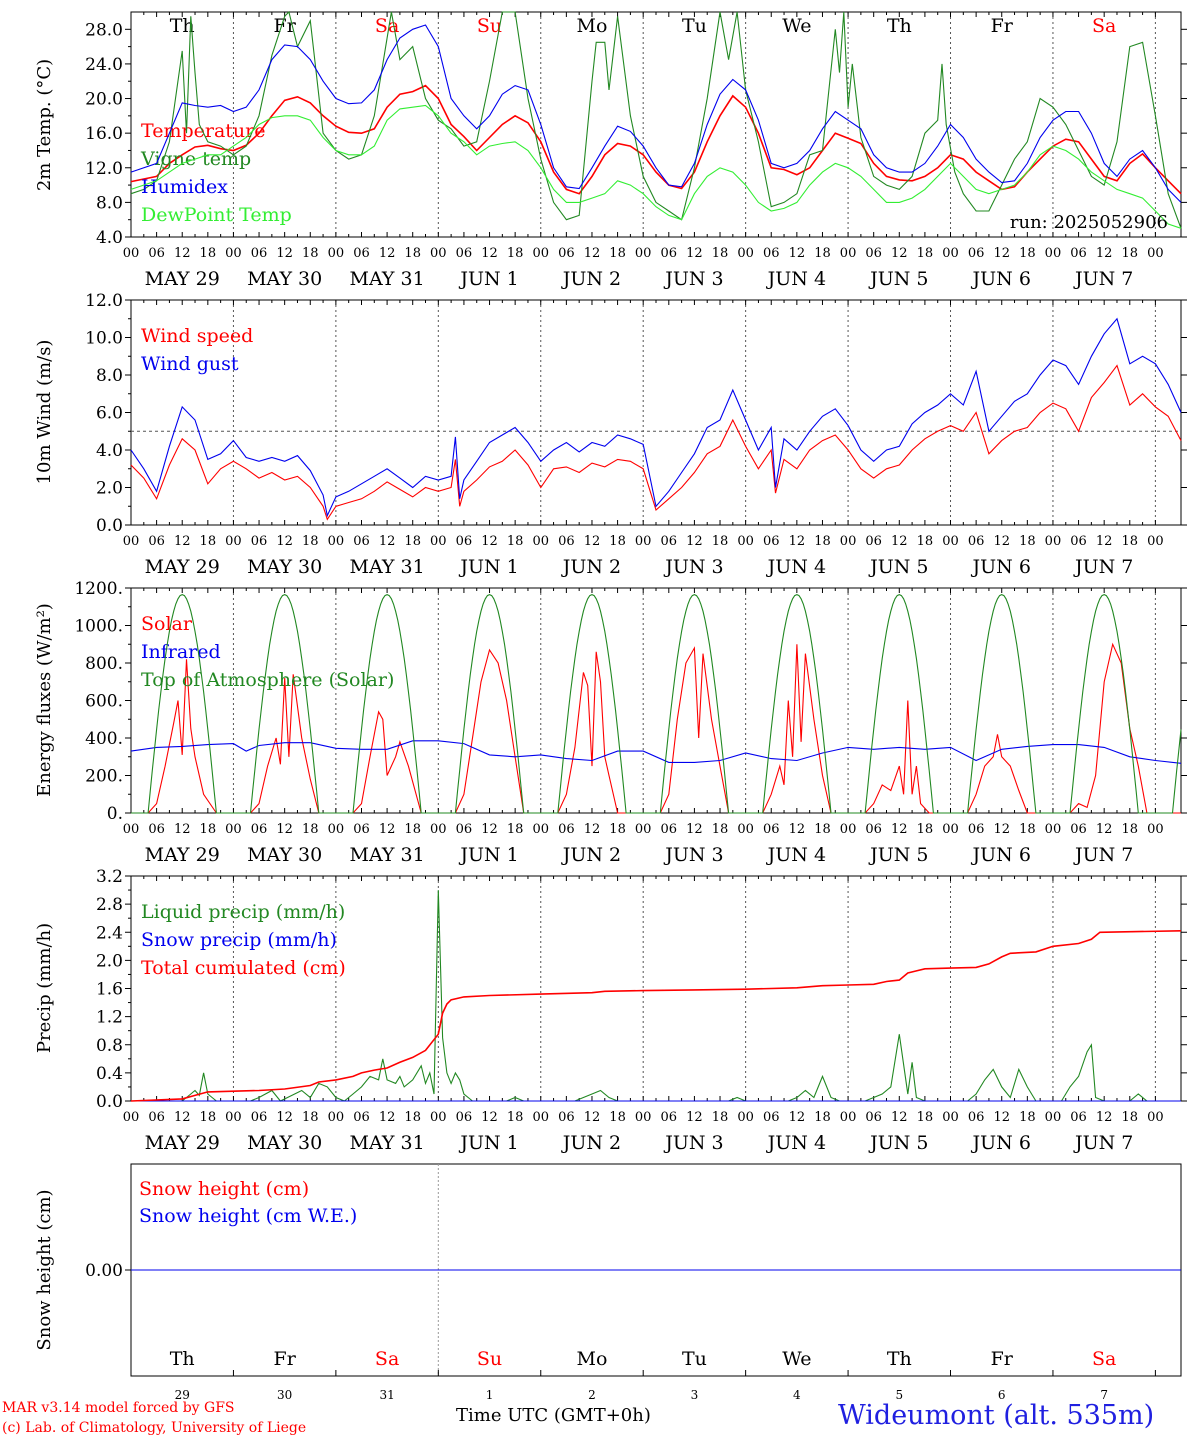 The height and width of the screenshot is (1440, 1194). I want to click on y-tick-label: 2.8, so click(109, 905).